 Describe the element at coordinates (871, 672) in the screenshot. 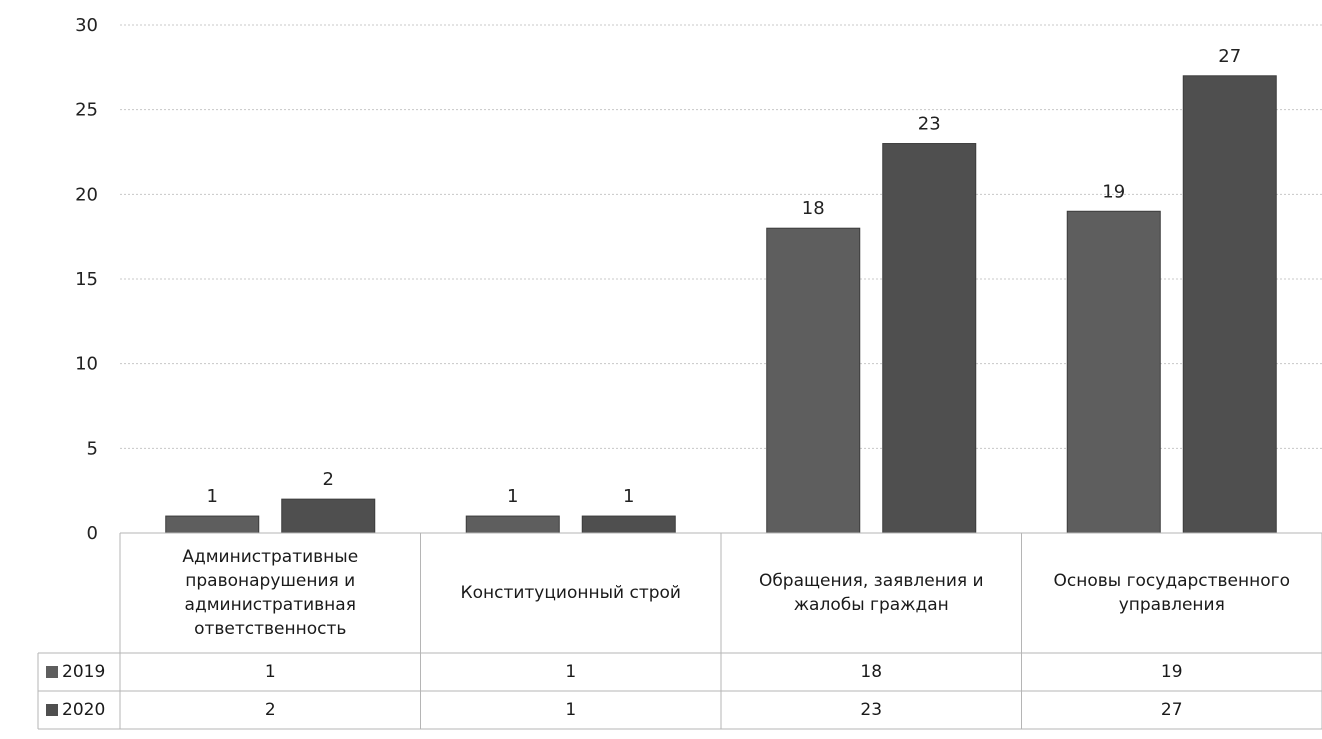

I see `table-cell: 18` at that location.